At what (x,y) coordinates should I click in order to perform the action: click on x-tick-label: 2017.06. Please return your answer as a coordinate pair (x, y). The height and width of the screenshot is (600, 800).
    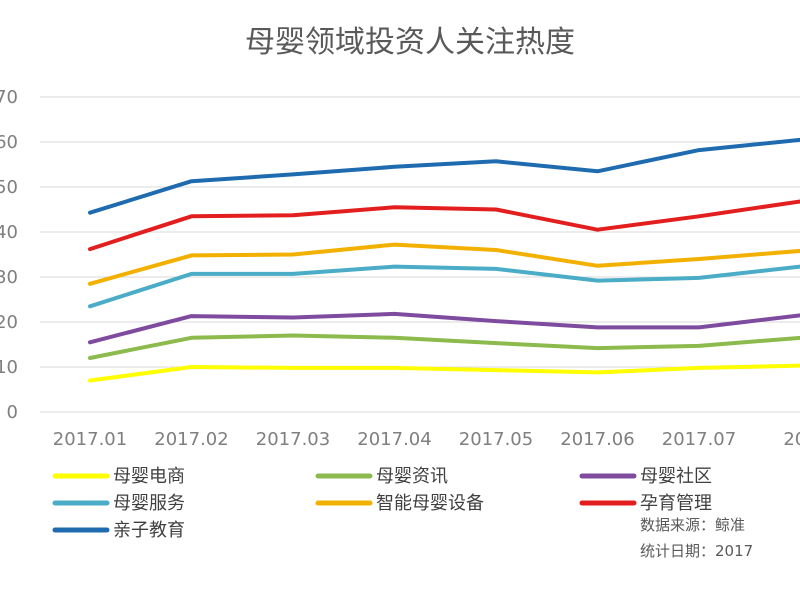
    Looking at the image, I should click on (597, 439).